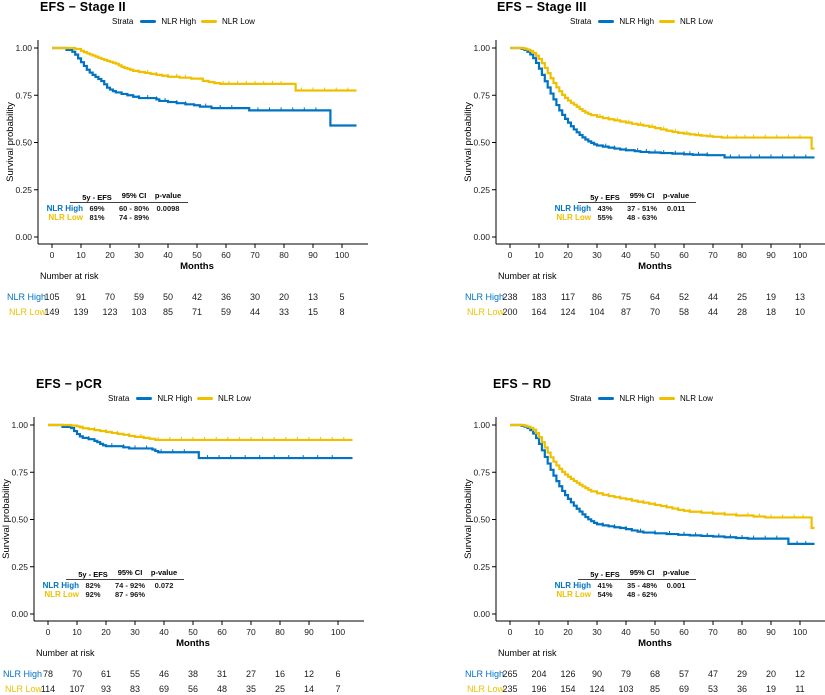 This screenshot has height=695, width=825. What do you see at coordinates (522, 384) in the screenshot?
I see `chart-title: EFS − RD` at bounding box center [522, 384].